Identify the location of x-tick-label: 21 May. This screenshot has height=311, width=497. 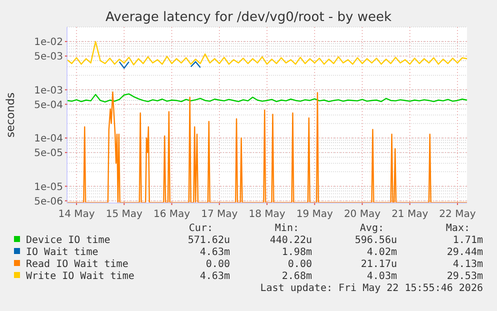
(410, 214).